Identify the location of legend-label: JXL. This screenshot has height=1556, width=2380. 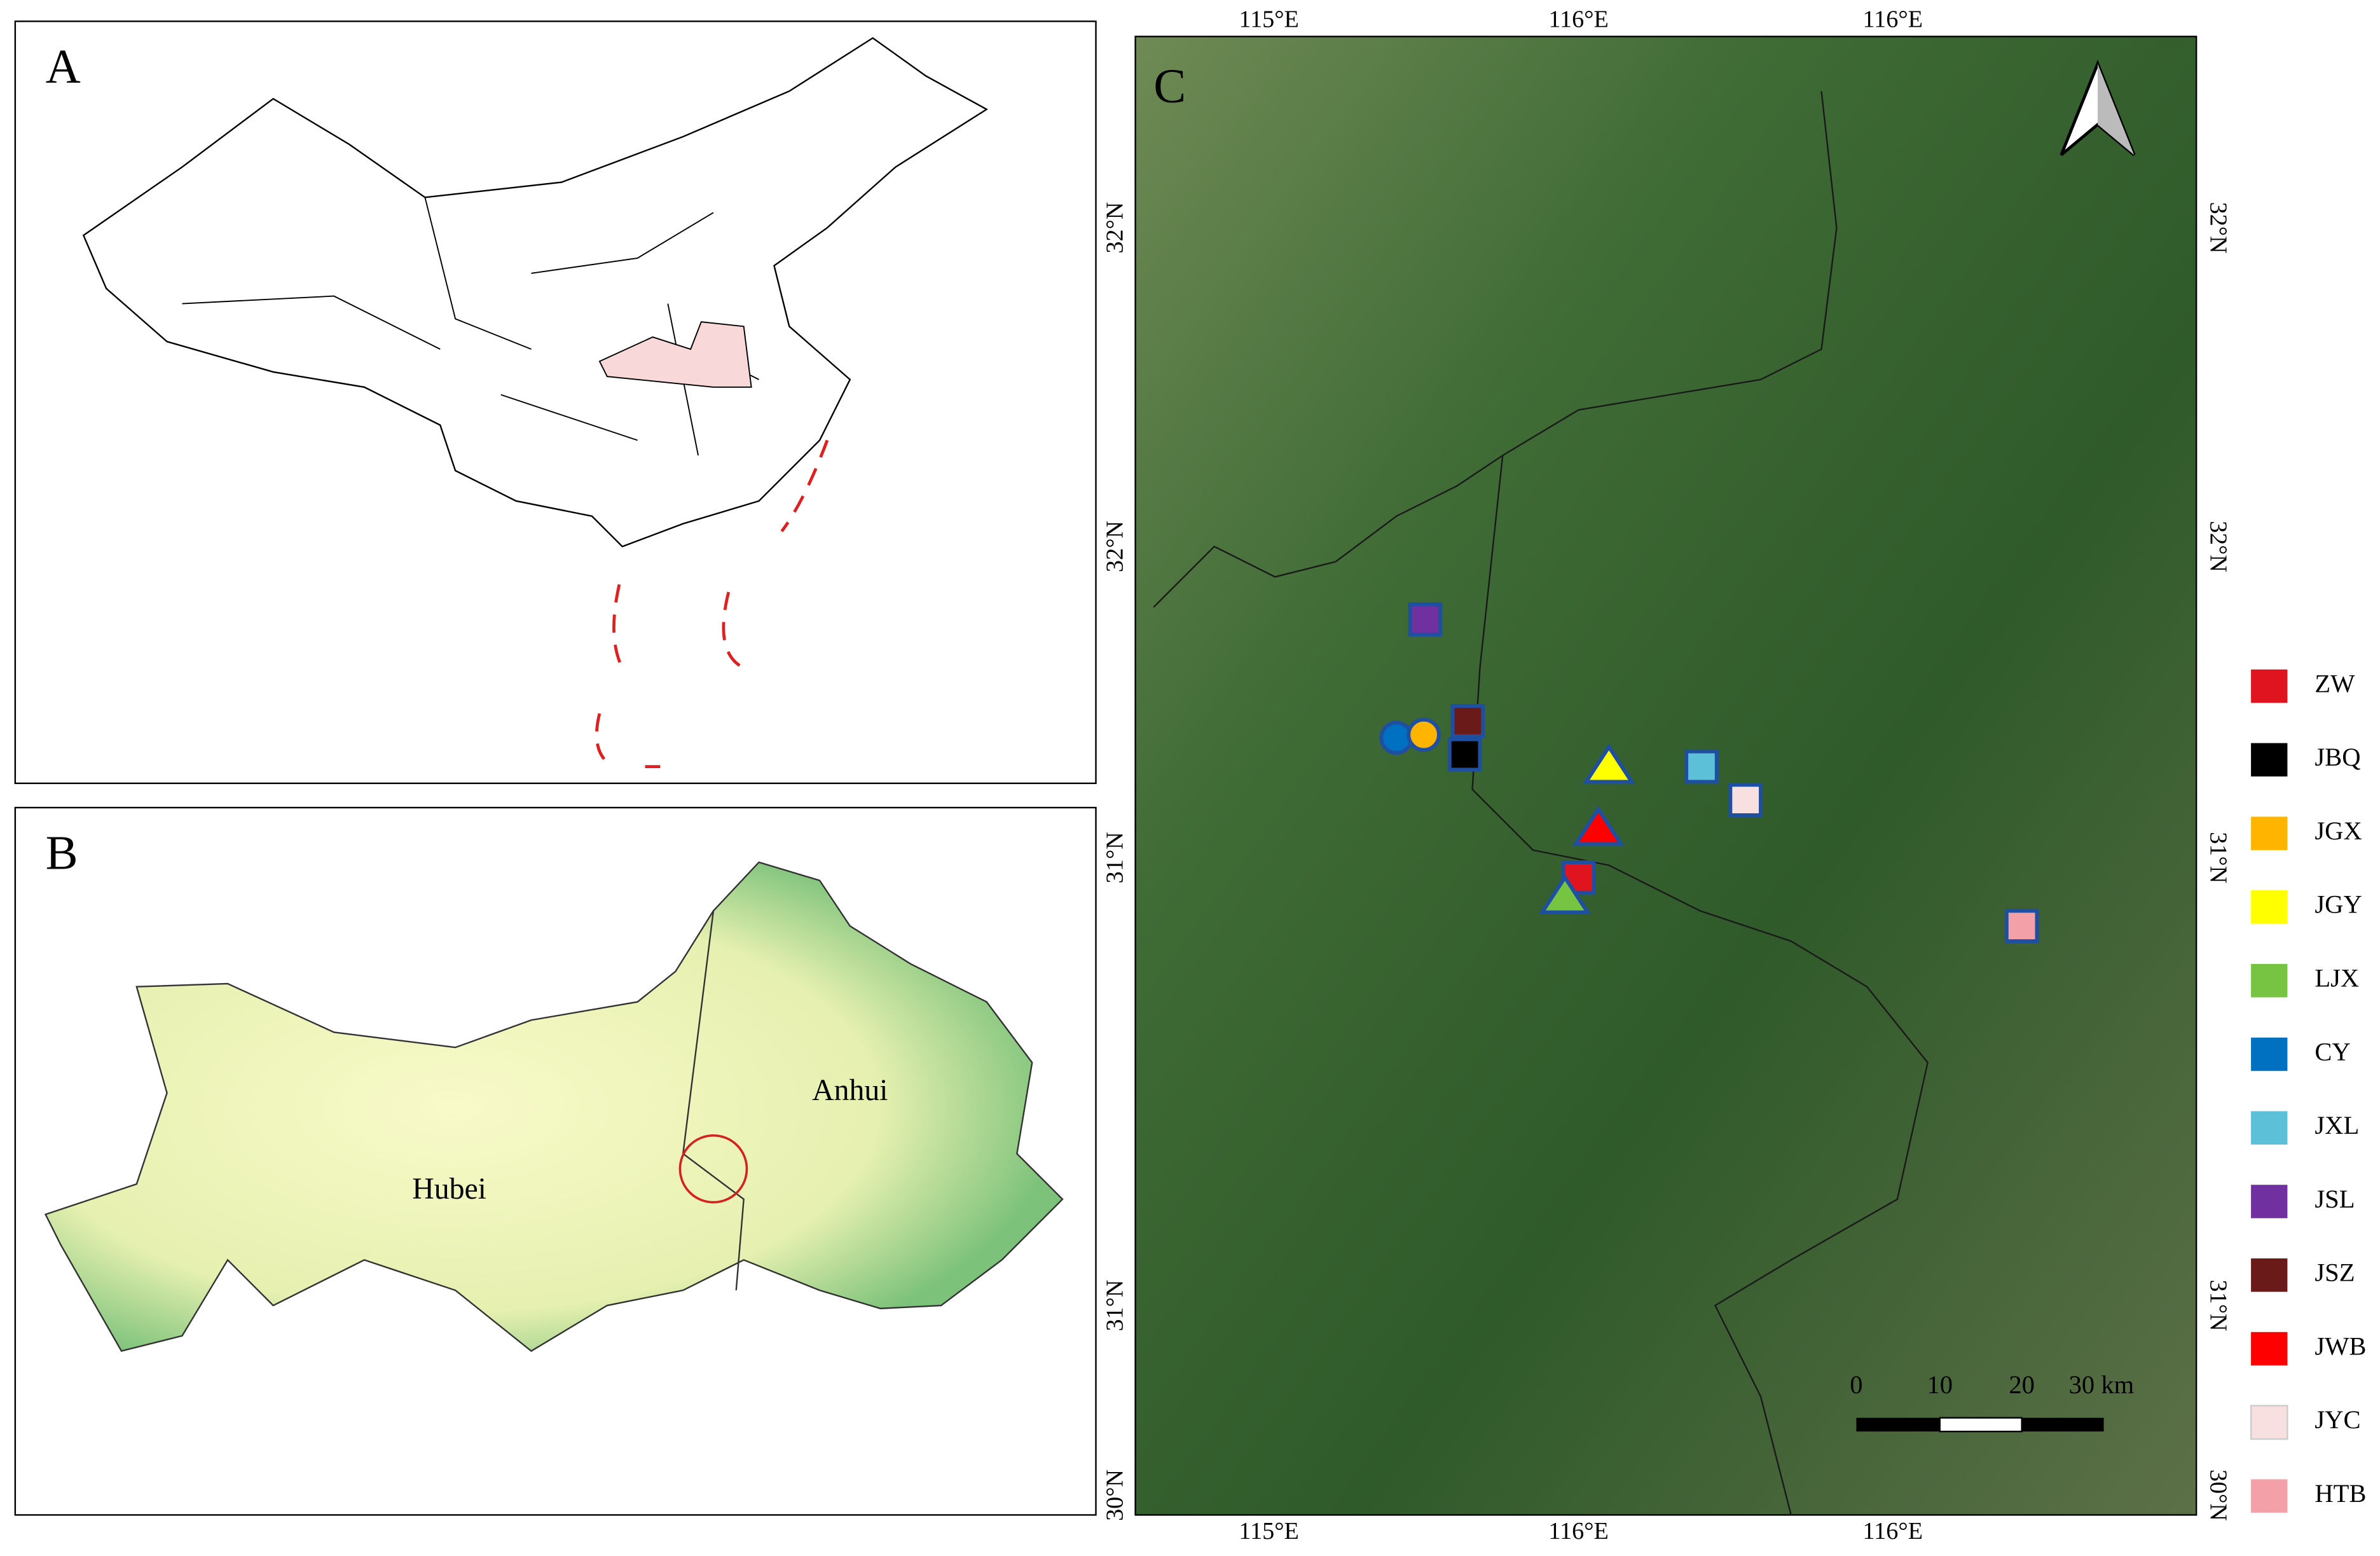
(2337, 1125).